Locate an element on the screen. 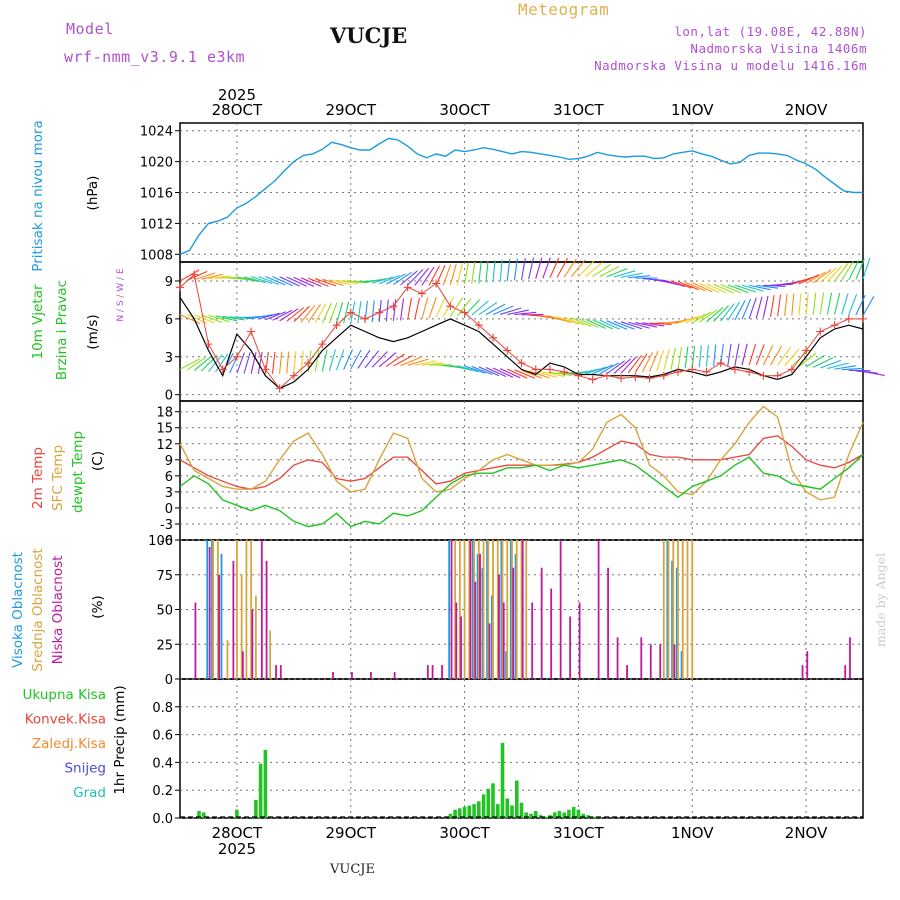 This screenshot has height=900, width=900. bottom-day-label: 30OCT is located at coordinates (464, 833).